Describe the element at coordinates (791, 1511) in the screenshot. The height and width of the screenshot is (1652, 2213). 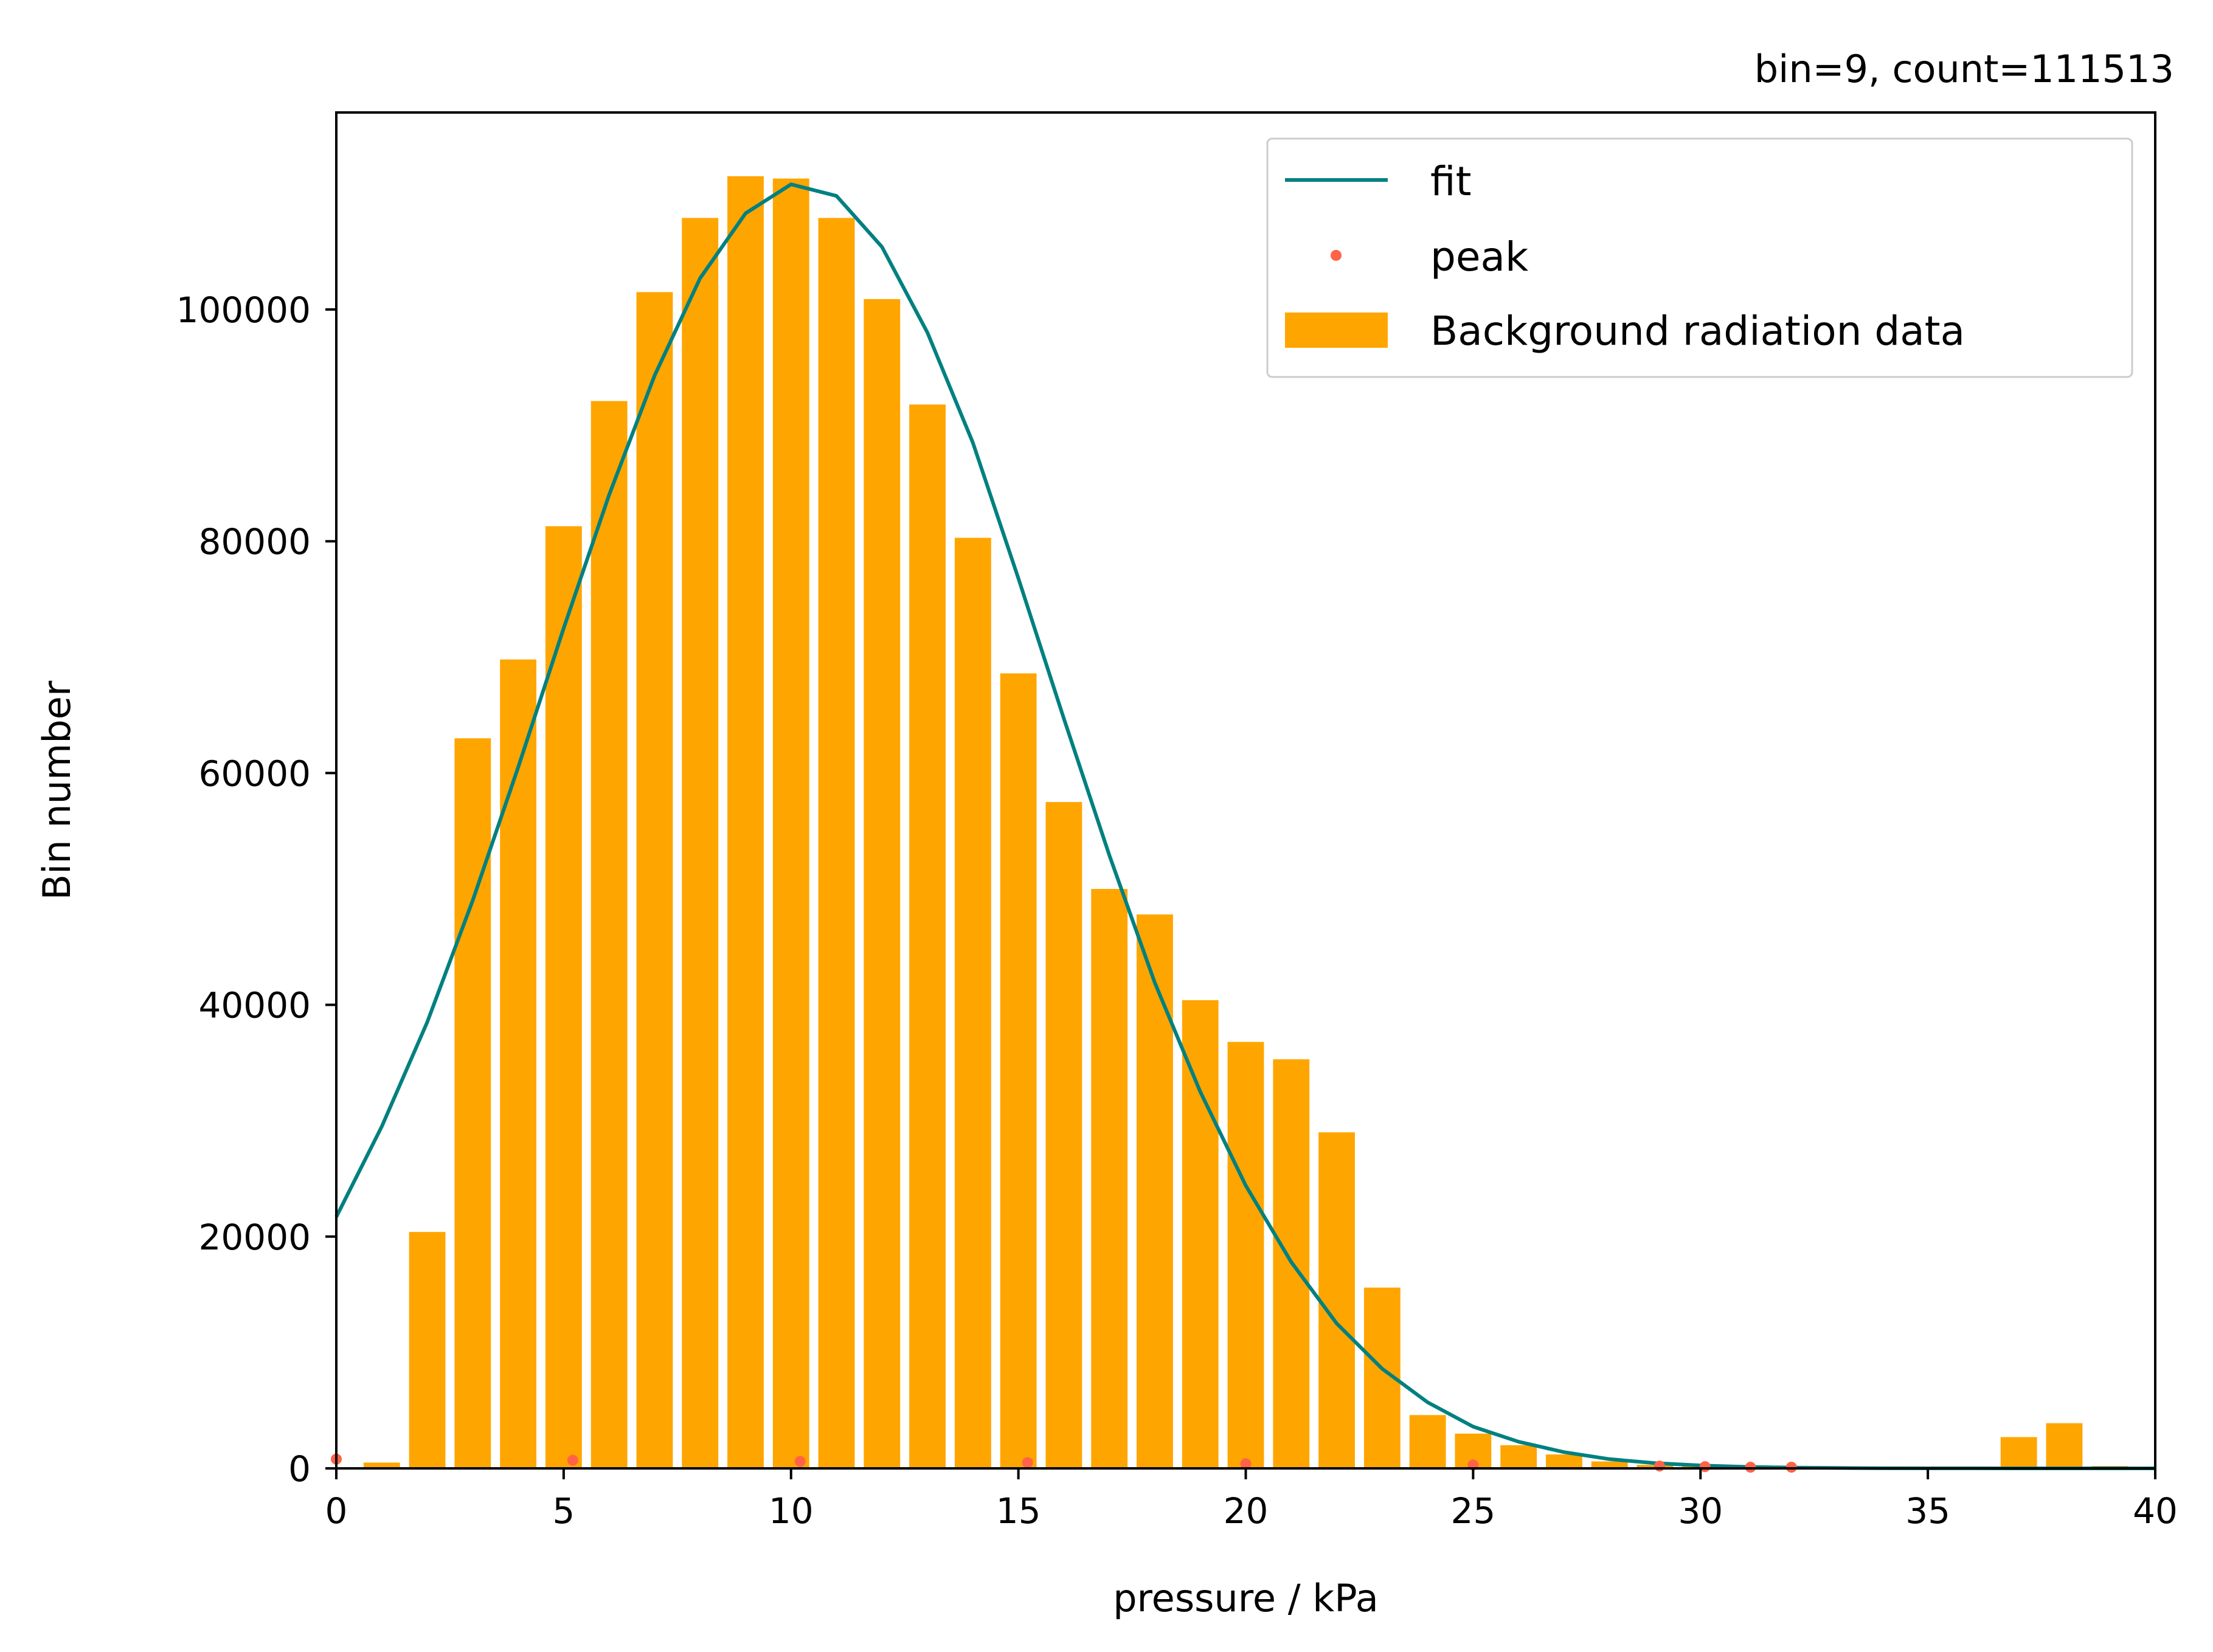
I see `x-tick-label: 10` at that location.